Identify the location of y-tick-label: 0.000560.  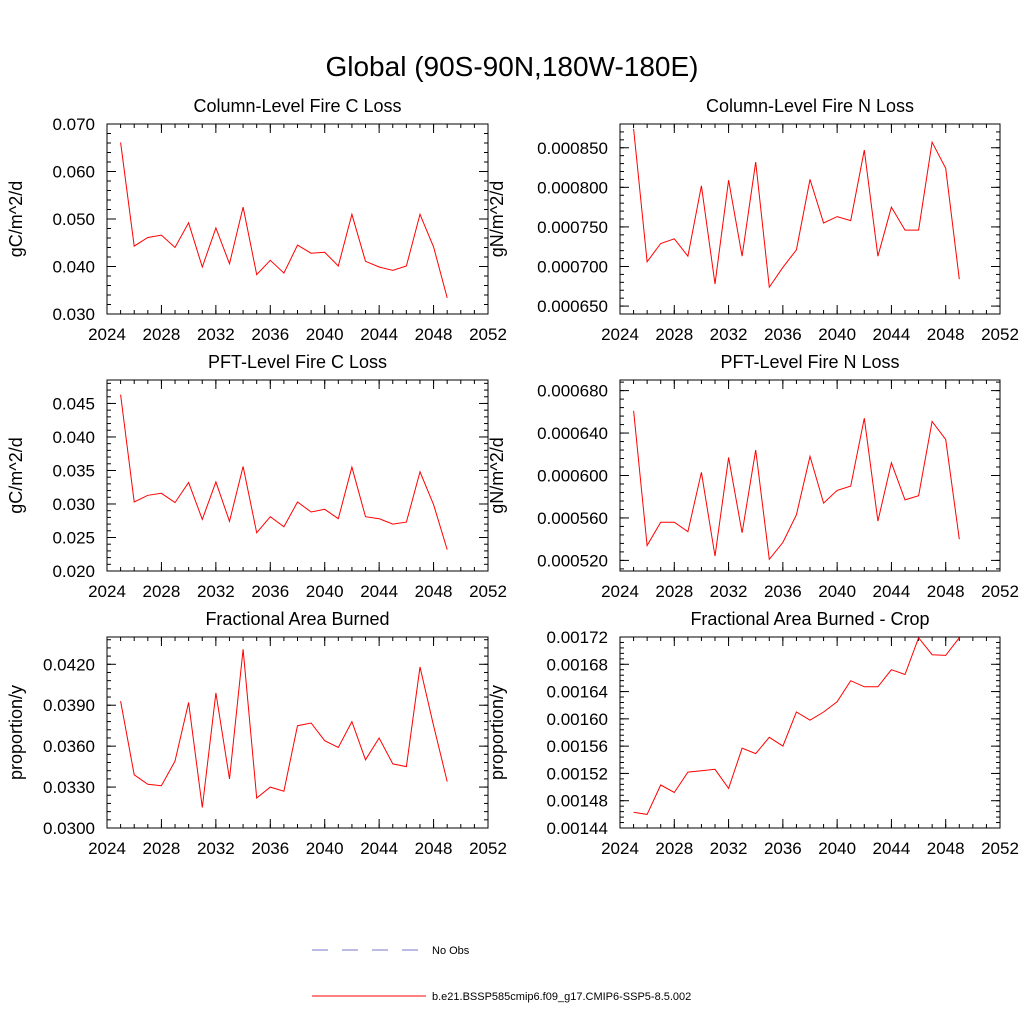
(572, 518).